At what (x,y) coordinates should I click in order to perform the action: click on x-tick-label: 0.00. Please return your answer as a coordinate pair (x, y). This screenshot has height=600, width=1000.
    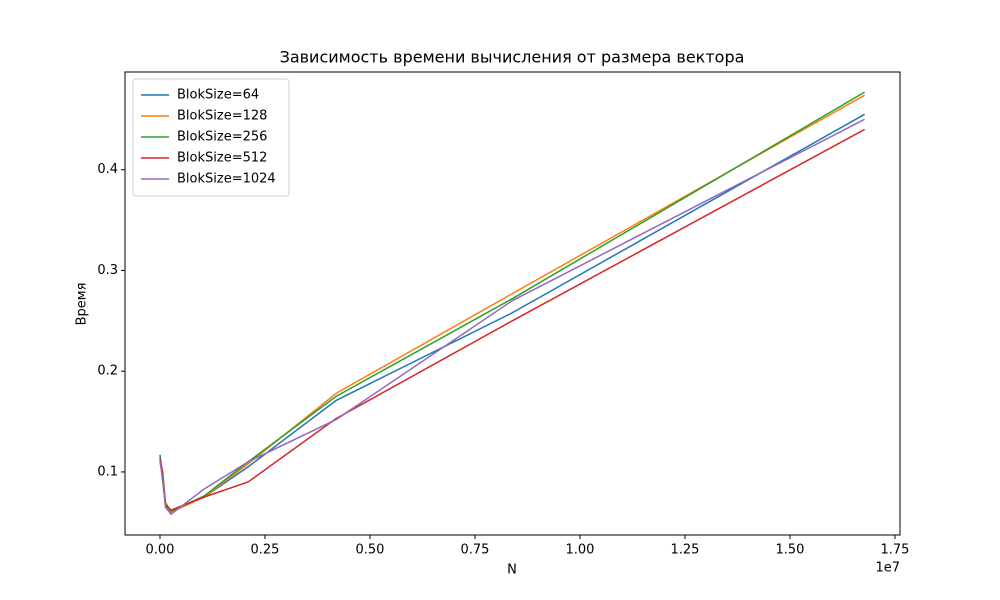
    Looking at the image, I should click on (160, 550).